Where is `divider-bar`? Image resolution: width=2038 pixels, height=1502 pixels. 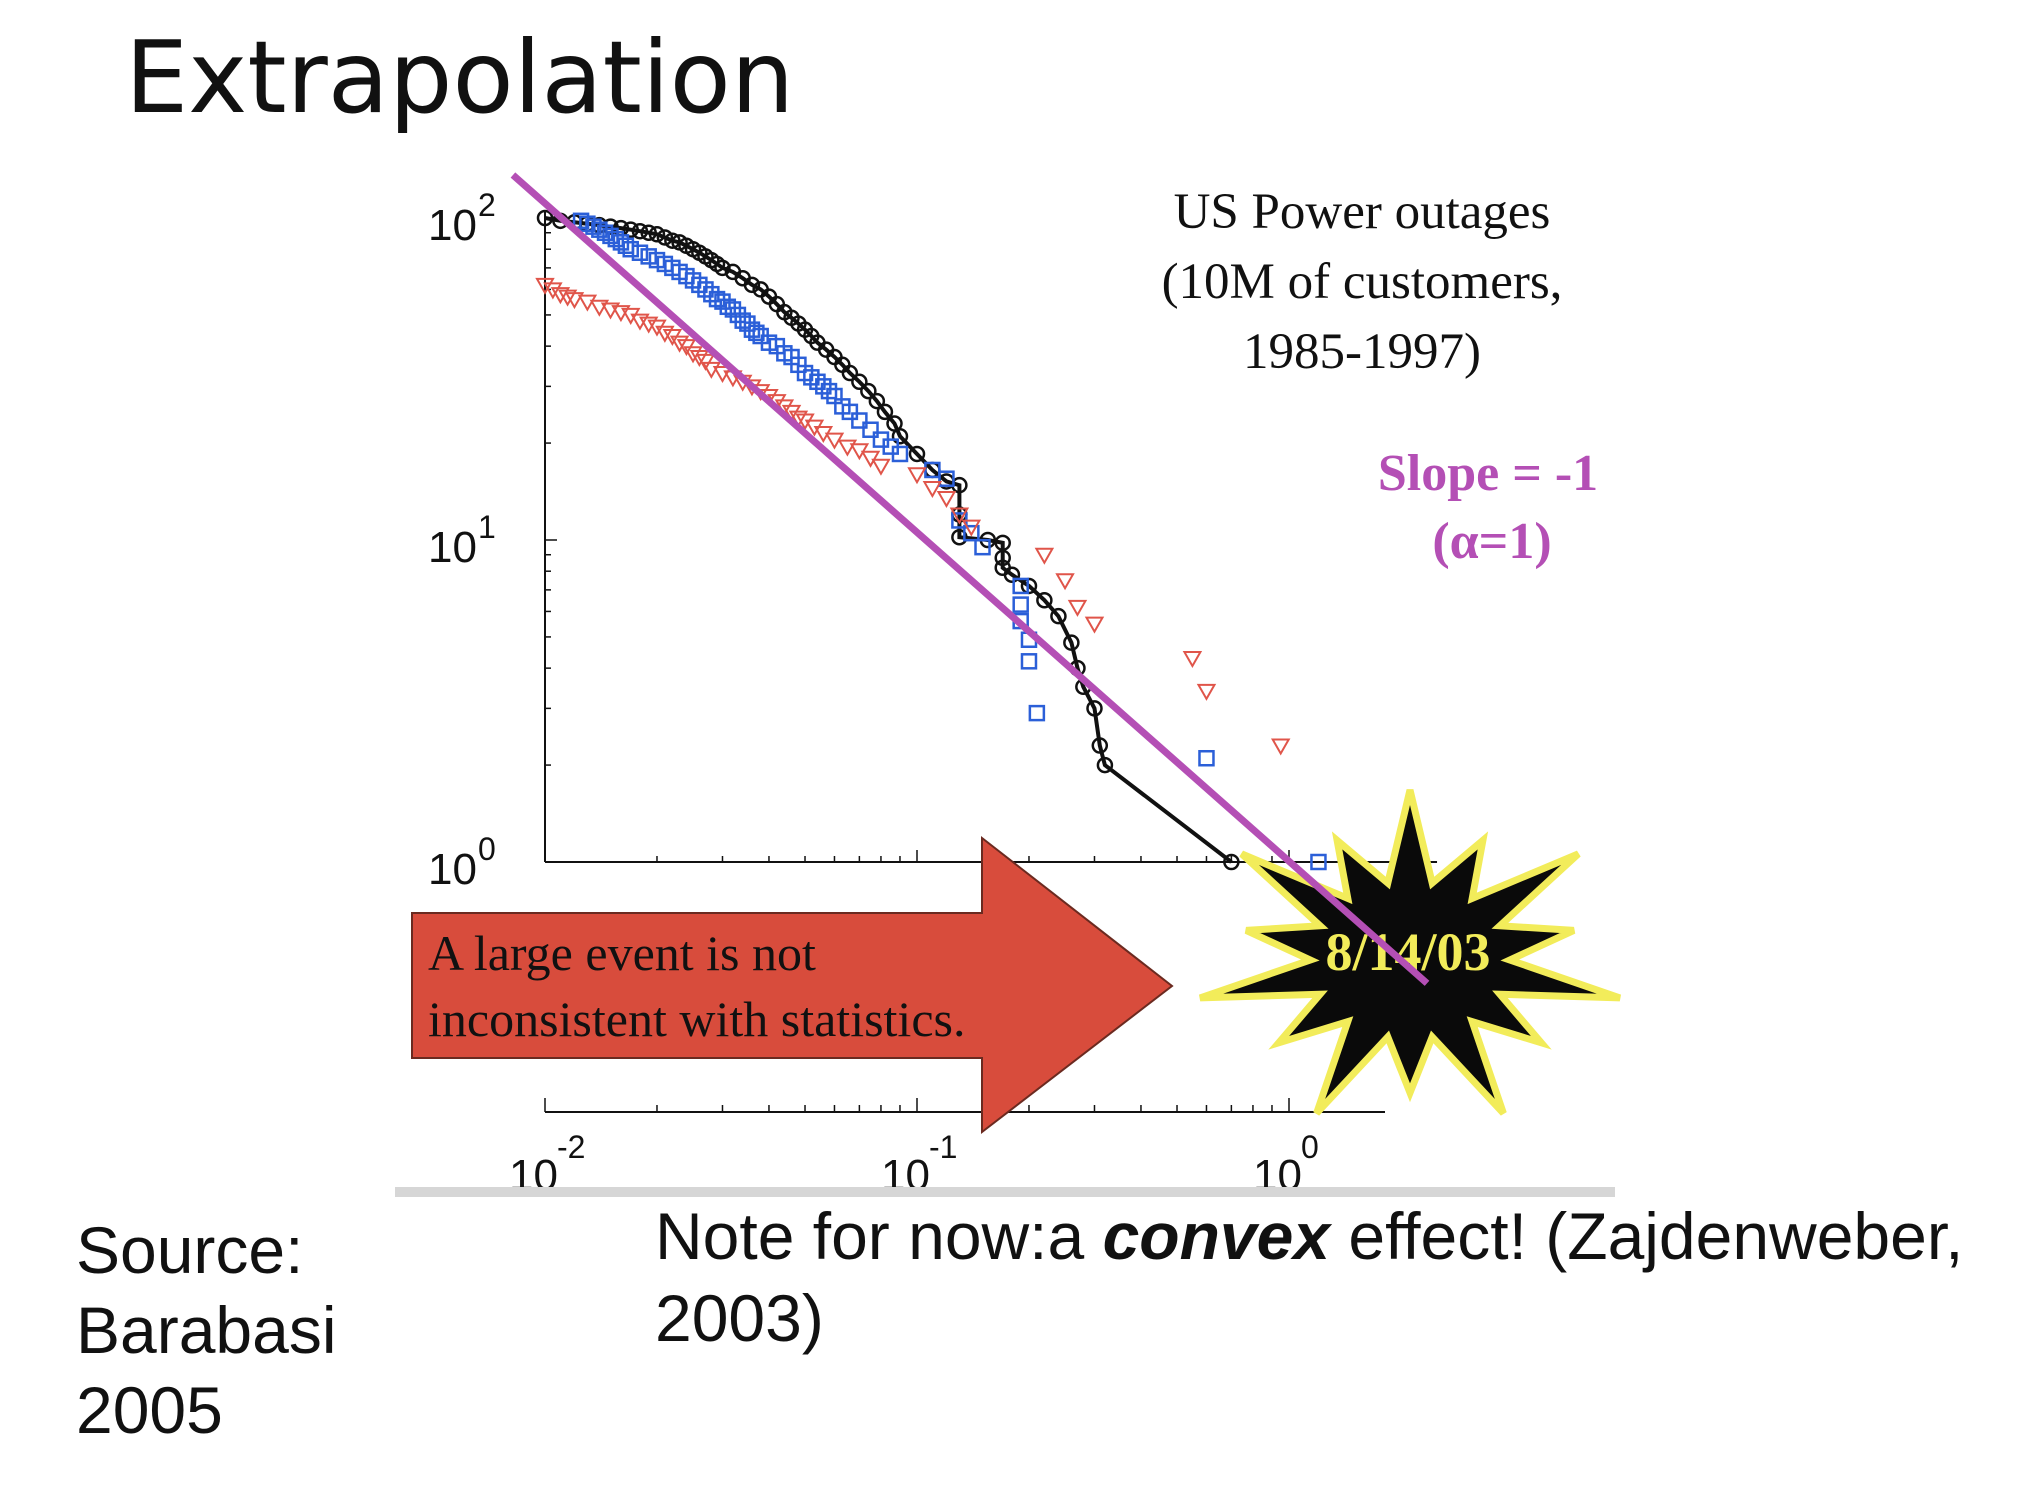 divider-bar is located at coordinates (1005, 1192).